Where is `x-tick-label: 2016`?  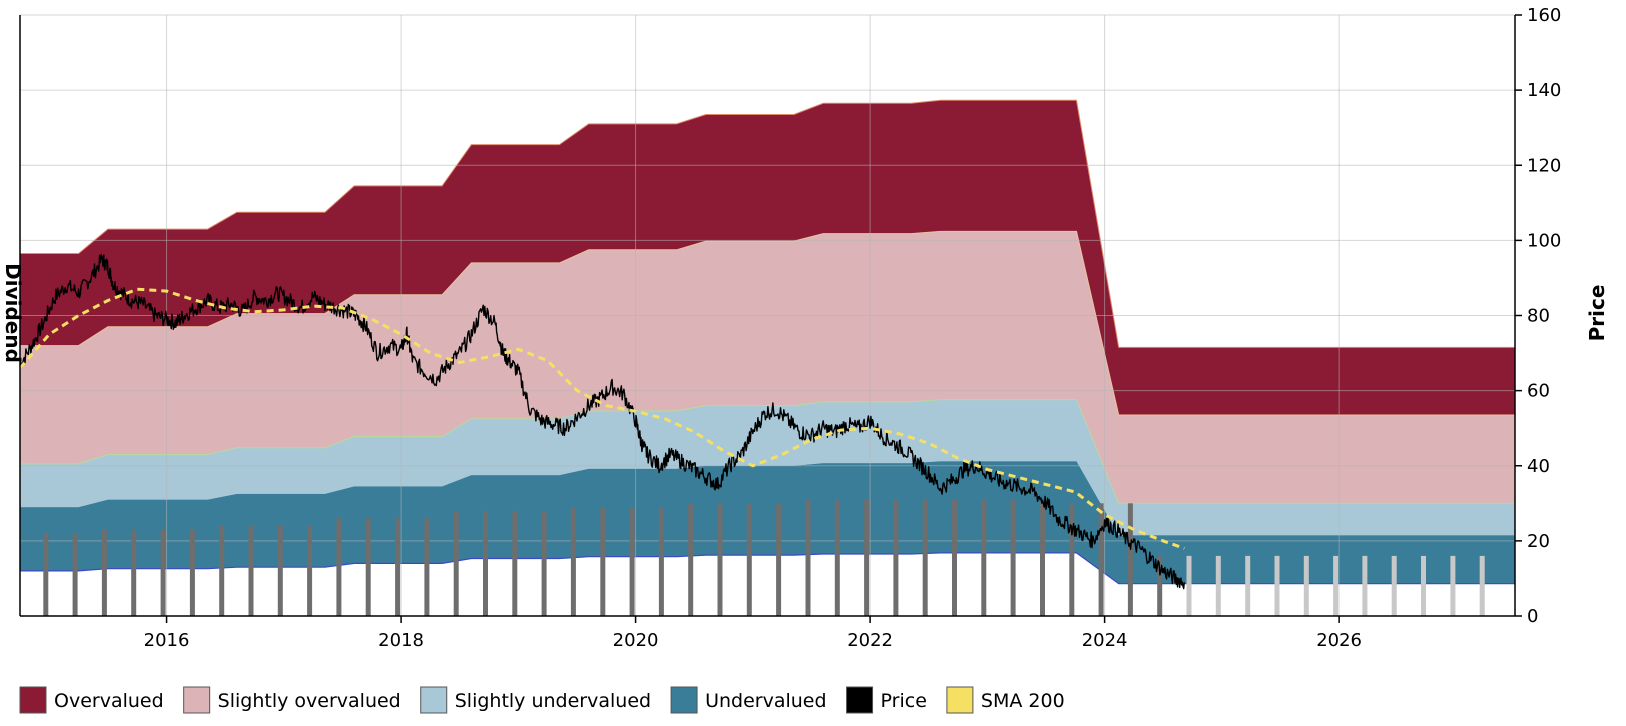
x-tick-label: 2016 is located at coordinates (167, 640).